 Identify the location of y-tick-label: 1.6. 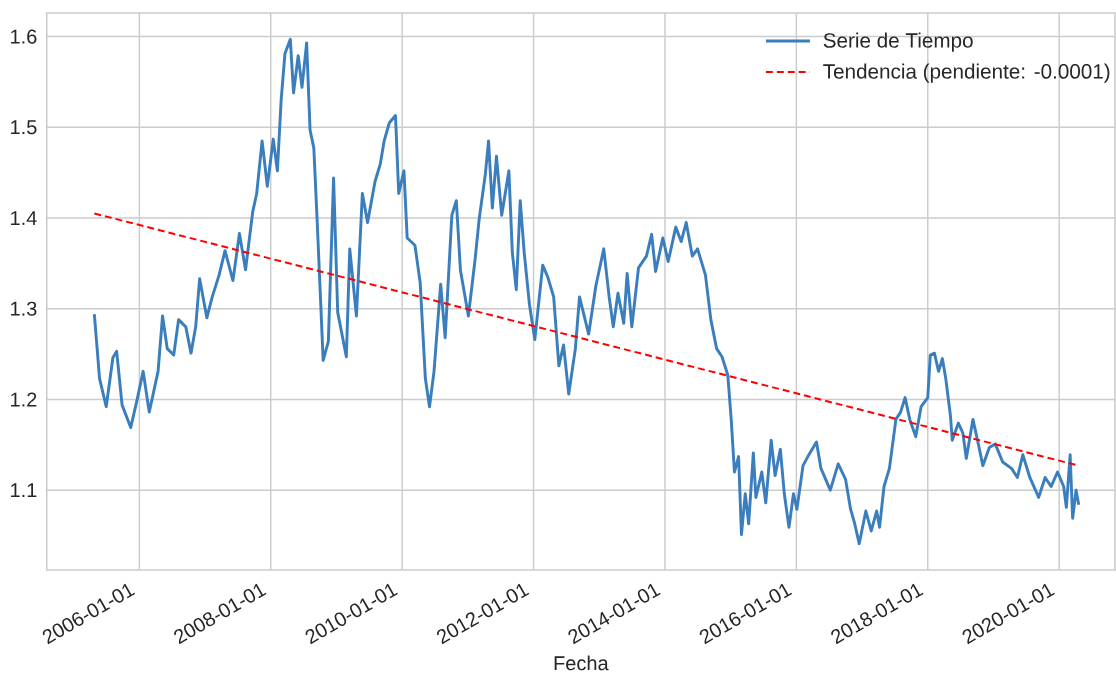
(24, 36).